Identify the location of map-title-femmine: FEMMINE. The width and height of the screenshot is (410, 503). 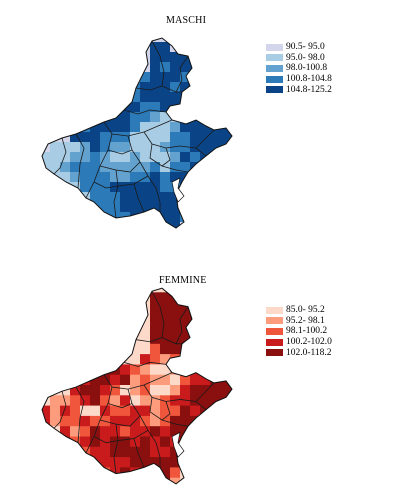
(183, 280).